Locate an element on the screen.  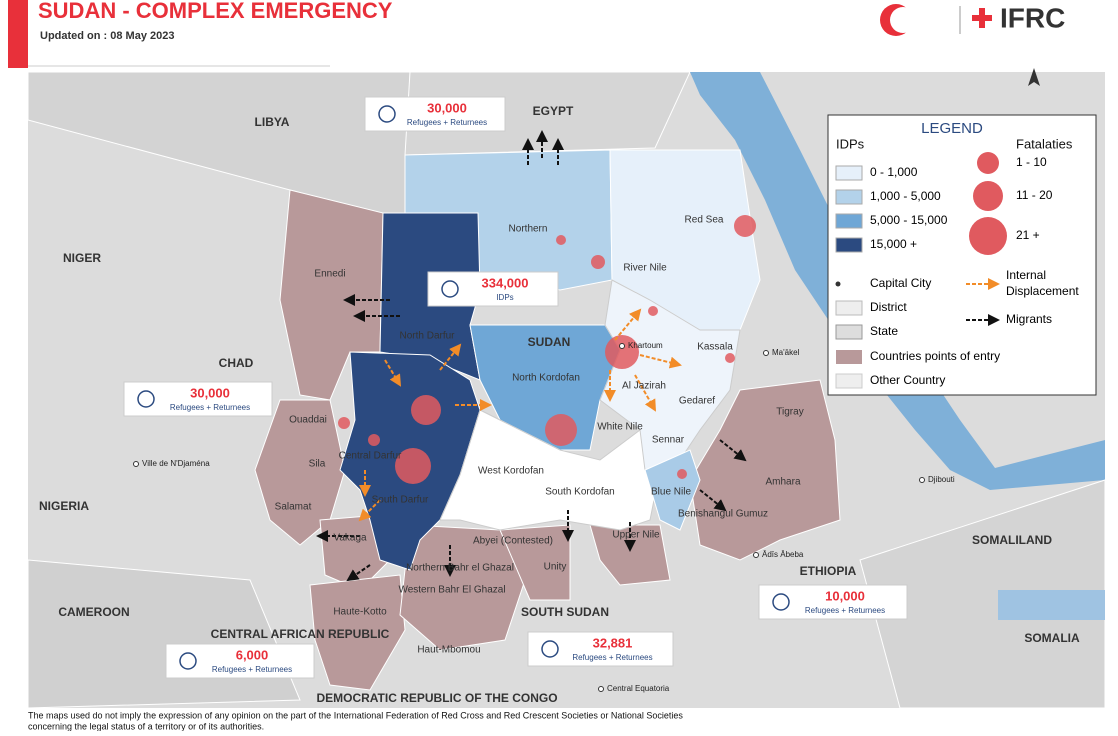
city-label: Central Equatoria is located at coordinates (638, 688).